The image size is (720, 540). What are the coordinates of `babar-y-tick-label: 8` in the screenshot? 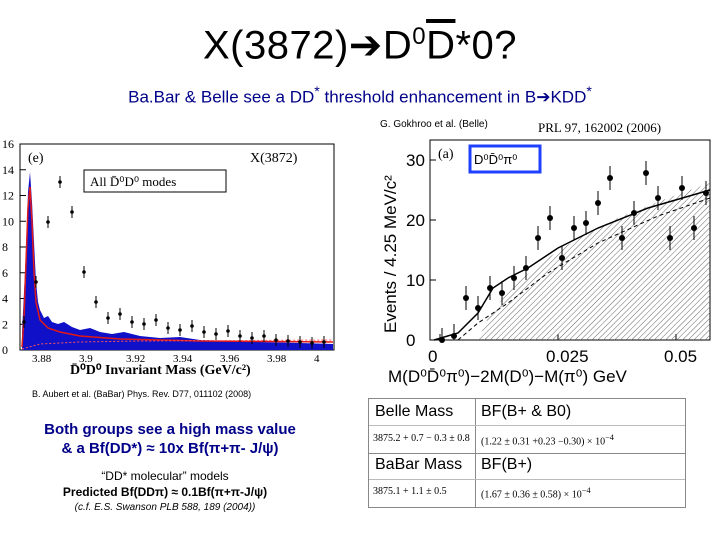 It's located at (5, 247).